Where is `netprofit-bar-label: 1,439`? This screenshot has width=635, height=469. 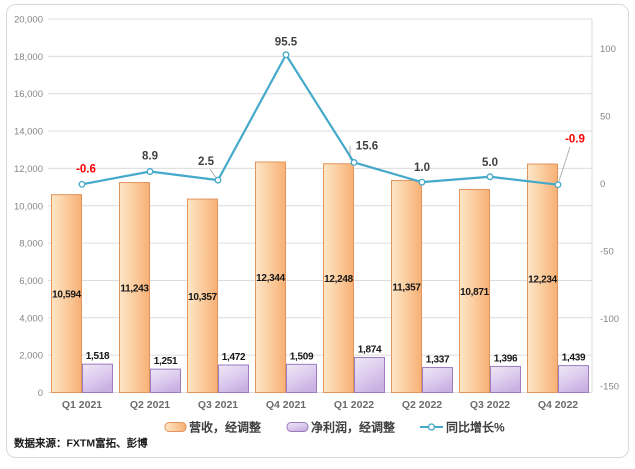 netprofit-bar-label: 1,439 is located at coordinates (574, 358).